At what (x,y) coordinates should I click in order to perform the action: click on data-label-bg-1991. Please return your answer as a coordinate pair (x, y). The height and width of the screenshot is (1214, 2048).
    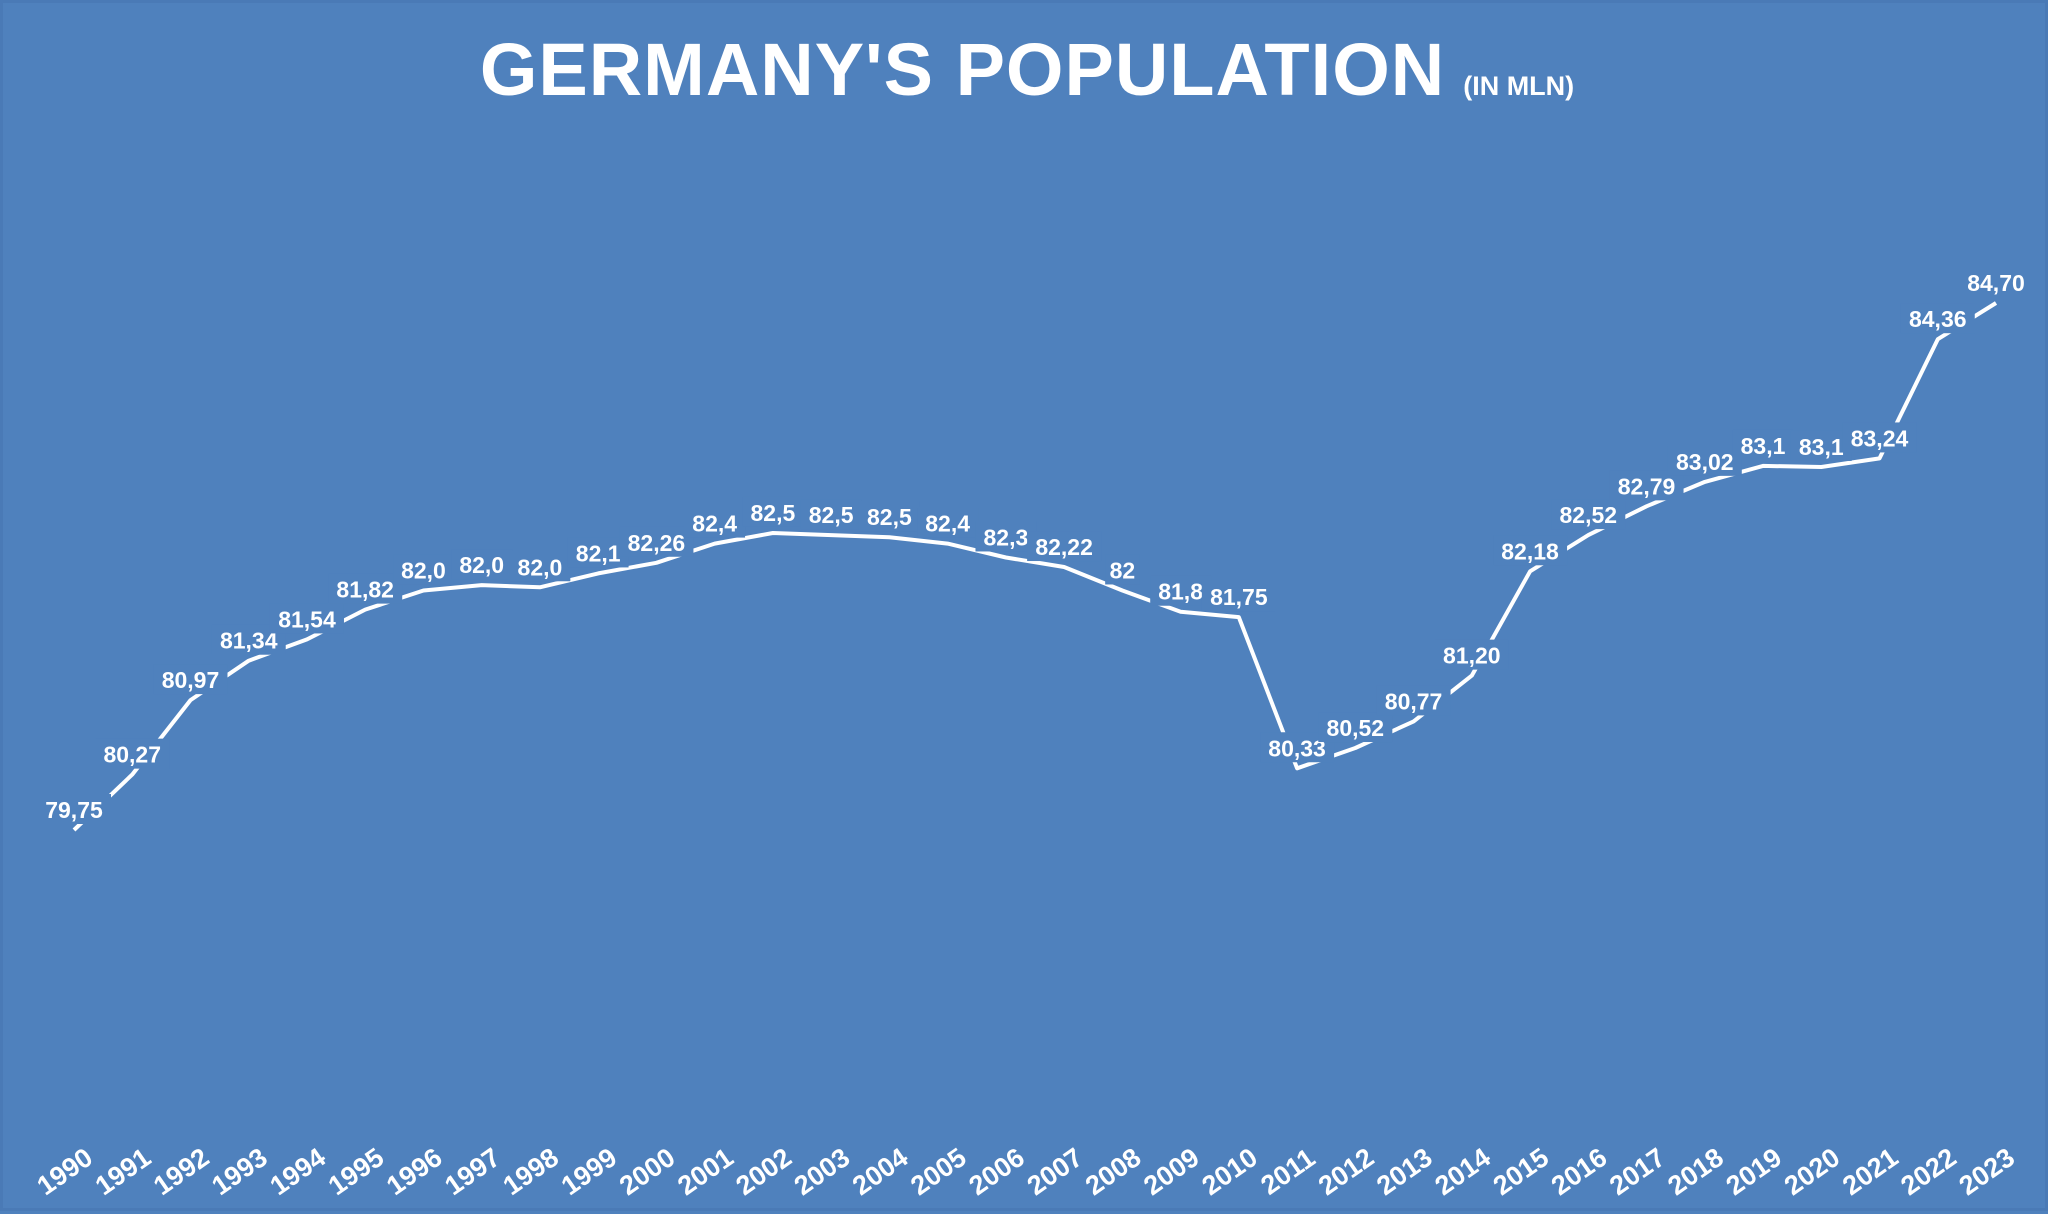
    Looking at the image, I should click on (132, 753).